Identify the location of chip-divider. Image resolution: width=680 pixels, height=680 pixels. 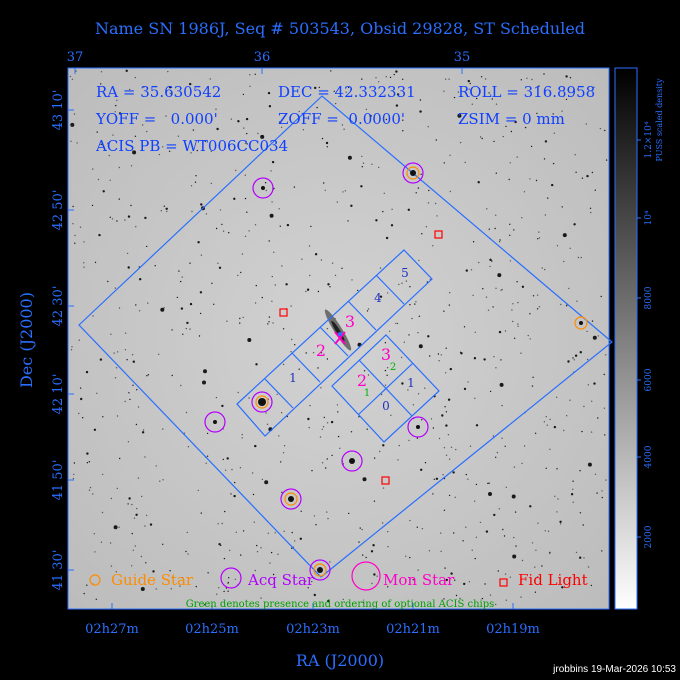
(385, 389).